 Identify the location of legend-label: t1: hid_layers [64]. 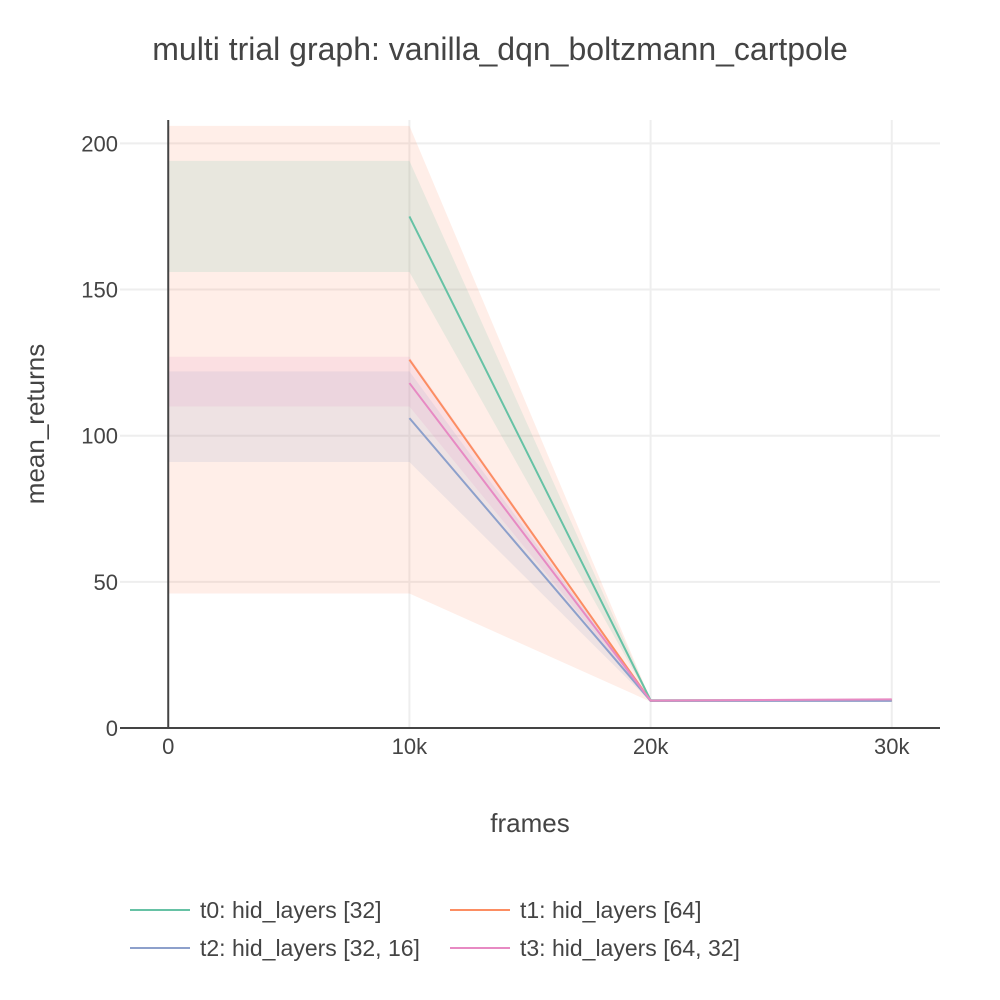
(611, 910).